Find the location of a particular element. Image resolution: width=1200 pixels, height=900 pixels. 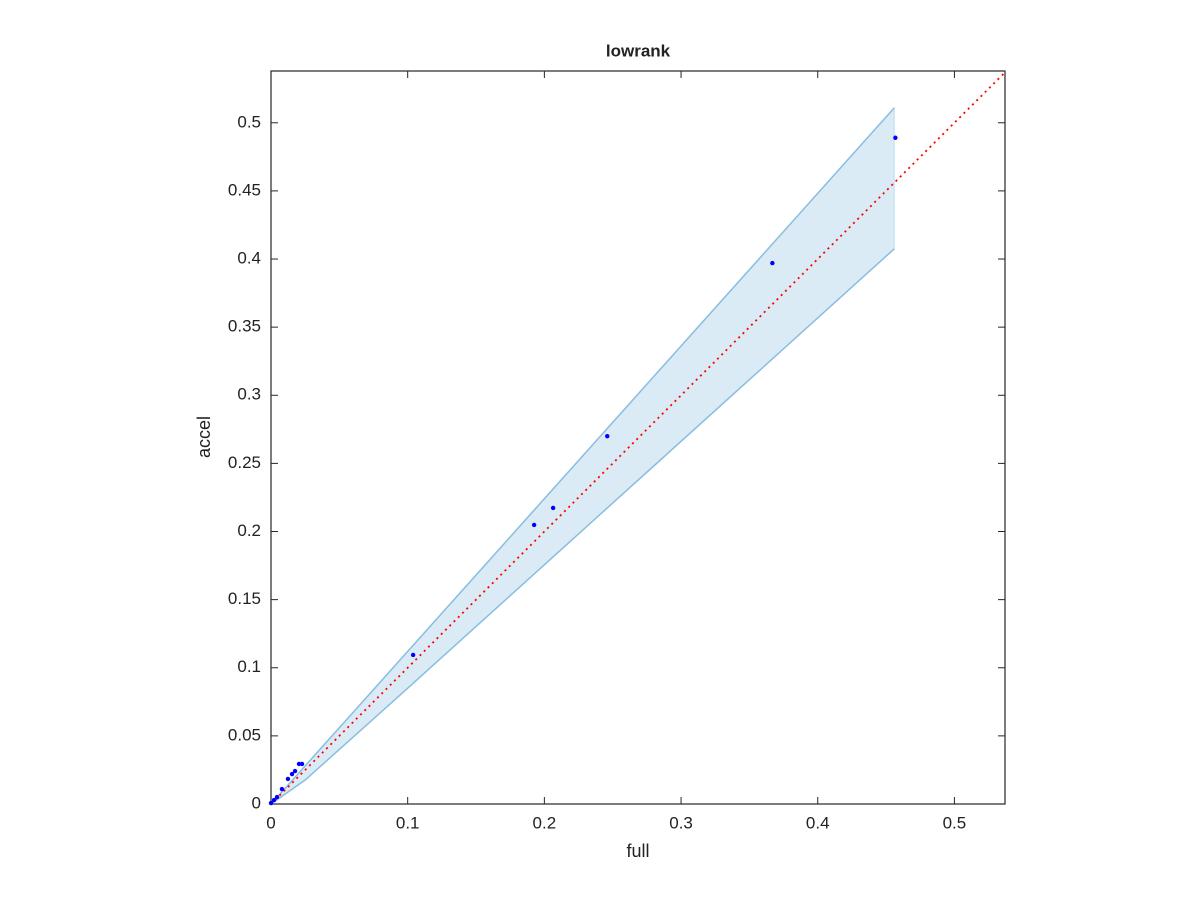

x-tick-label: 0.4 is located at coordinates (818, 822).